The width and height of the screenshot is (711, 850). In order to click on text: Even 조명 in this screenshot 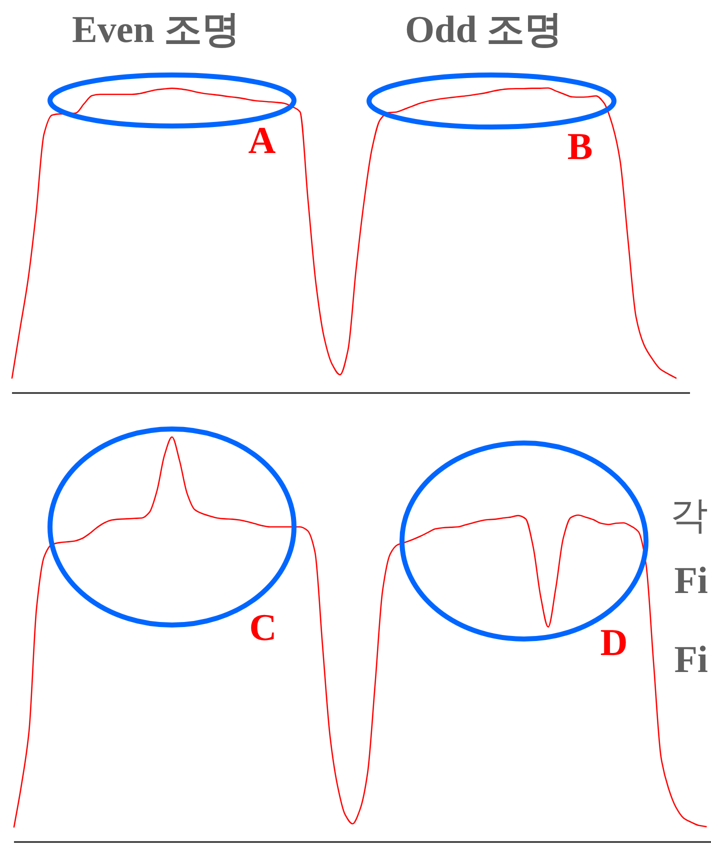, I will do `click(156, 30)`.